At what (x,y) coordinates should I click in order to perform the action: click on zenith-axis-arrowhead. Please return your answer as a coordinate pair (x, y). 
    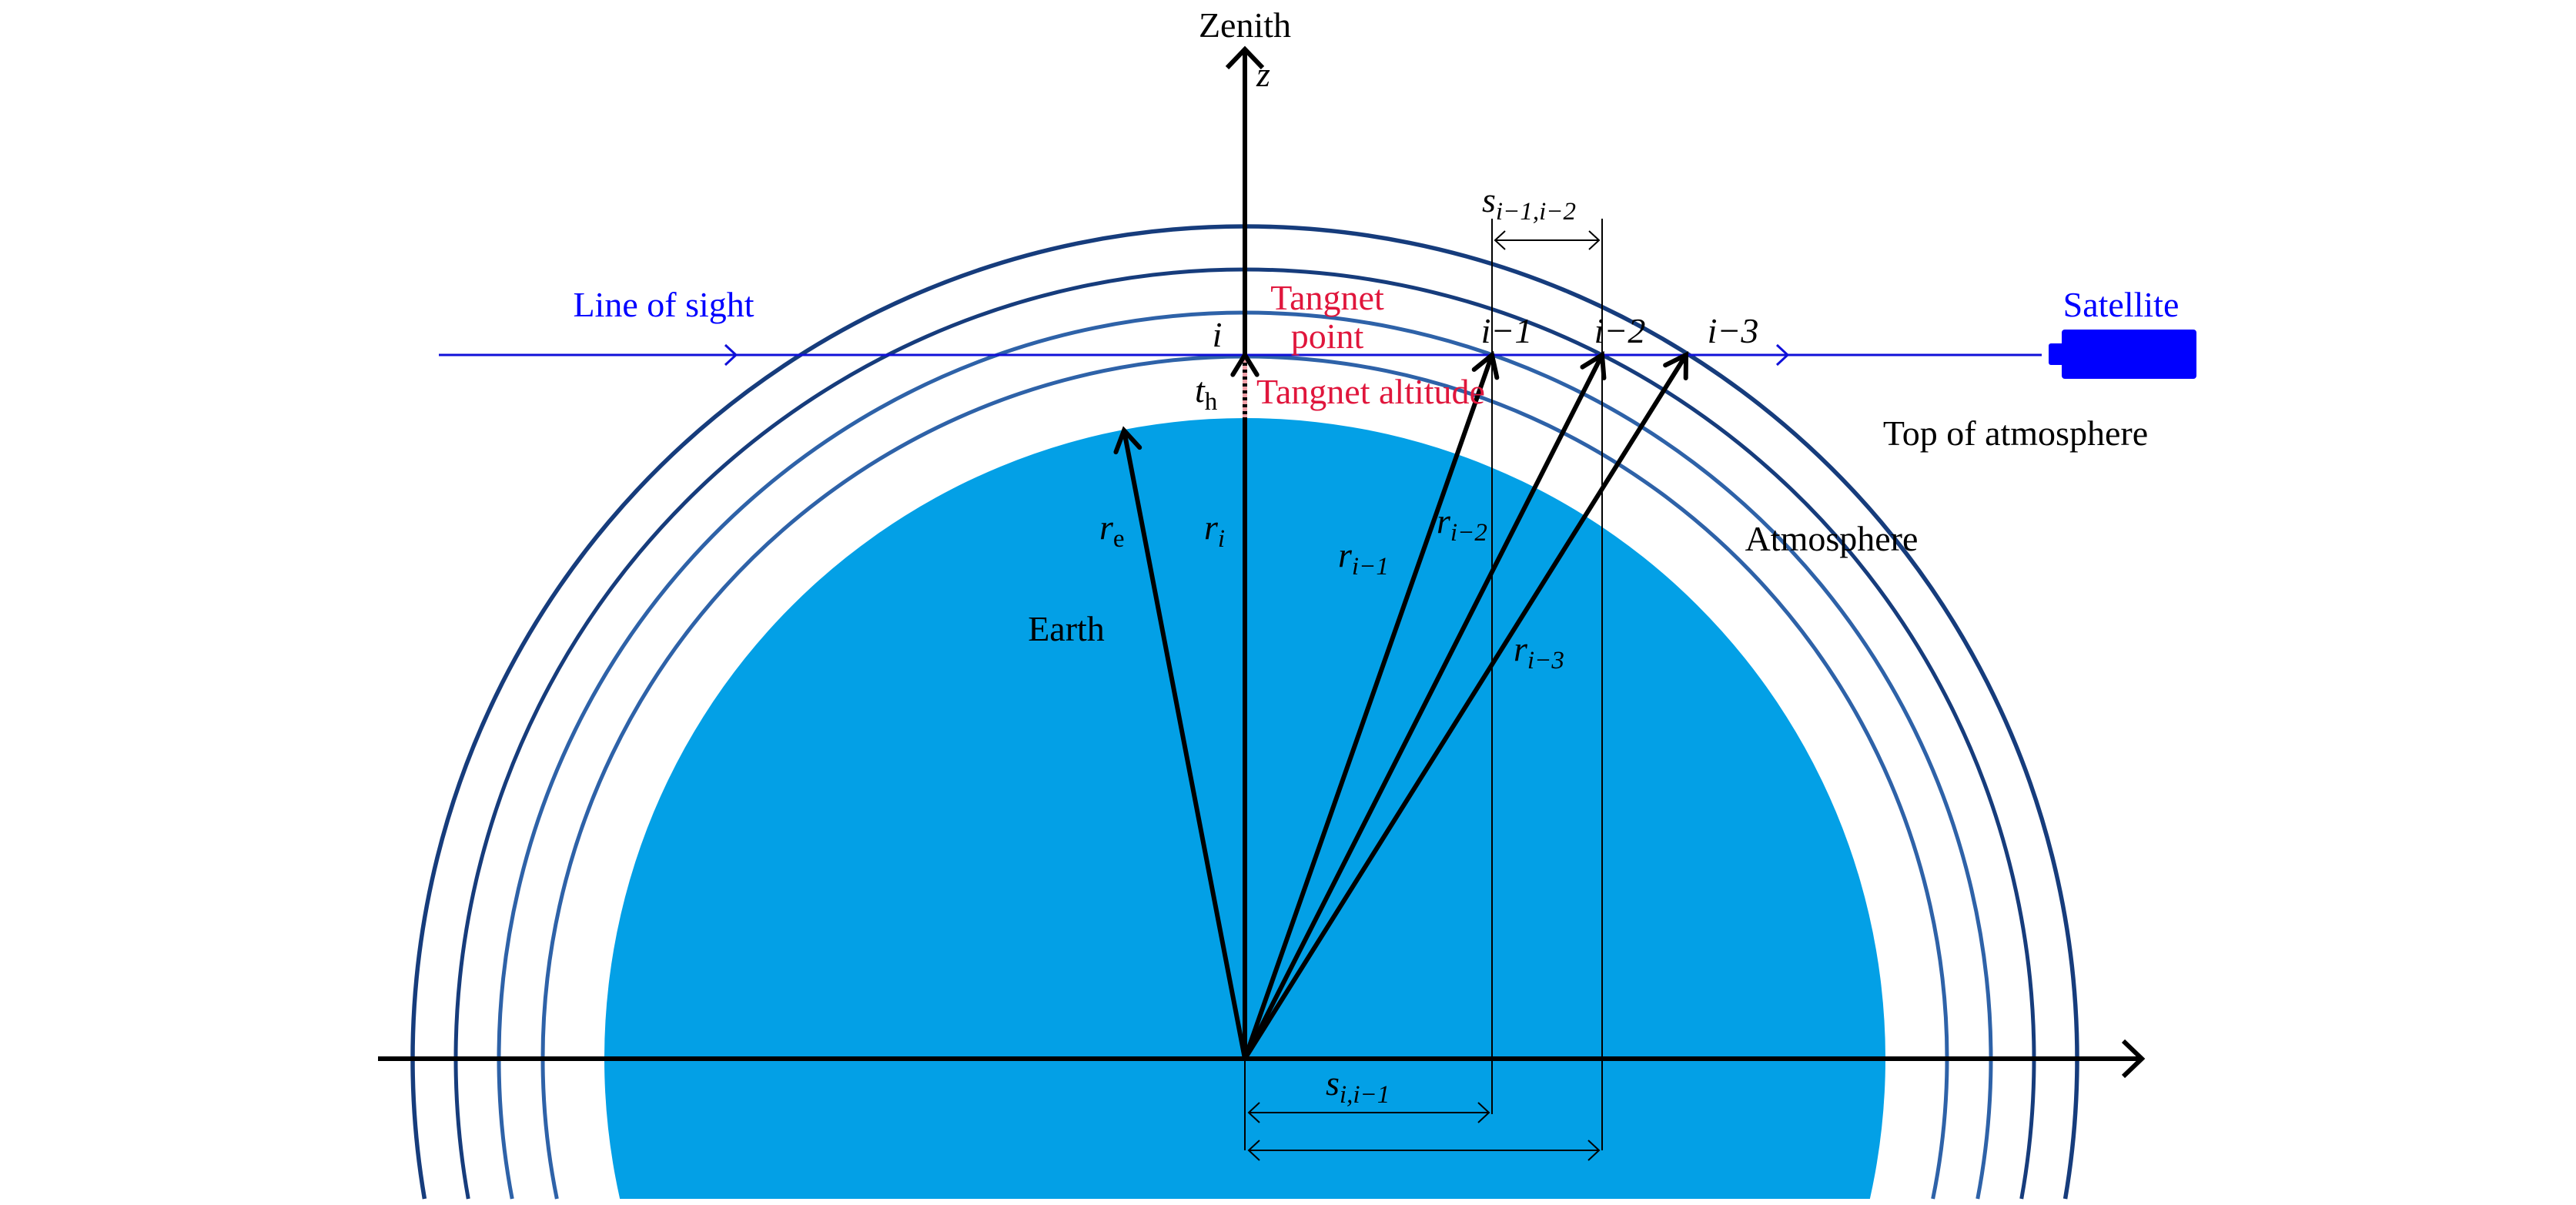
    Looking at the image, I should click on (1245, 57).